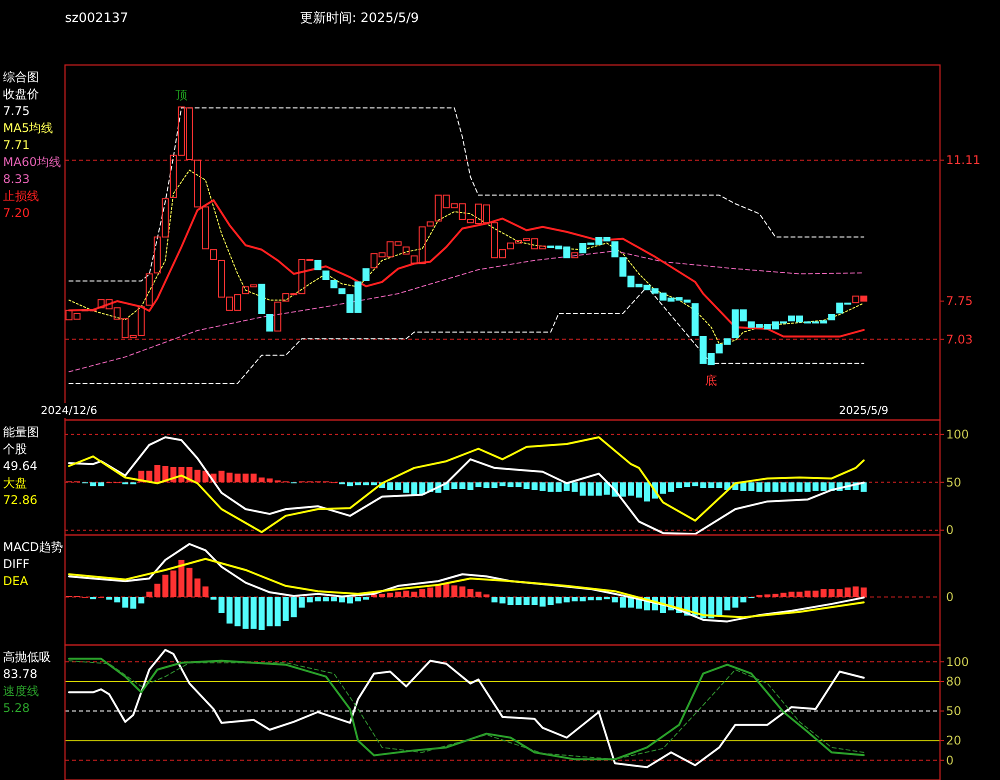  Describe the element at coordinates (21, 196) in the screenshot. I see `text: 止损线` at that location.